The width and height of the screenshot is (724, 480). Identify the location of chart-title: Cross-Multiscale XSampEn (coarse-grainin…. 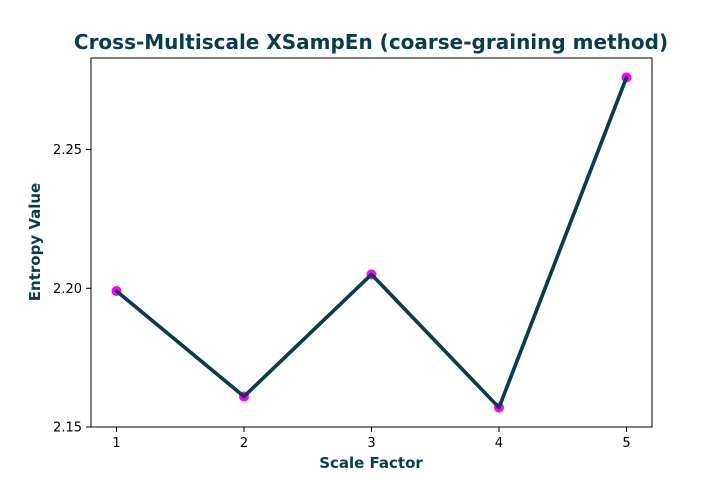
(371, 42).